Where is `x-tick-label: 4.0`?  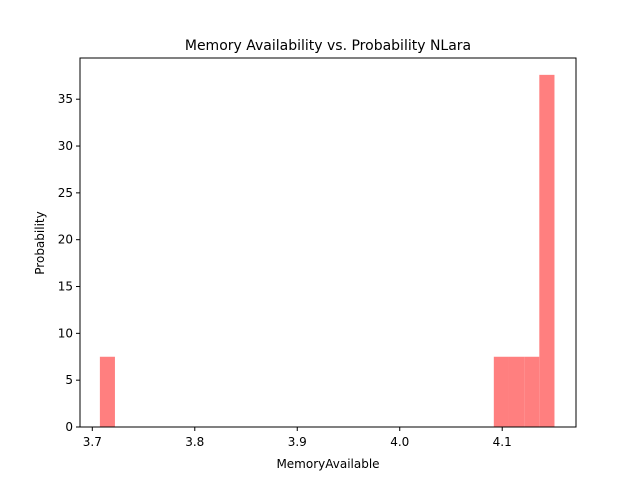
x-tick-label: 4.0 is located at coordinates (399, 442).